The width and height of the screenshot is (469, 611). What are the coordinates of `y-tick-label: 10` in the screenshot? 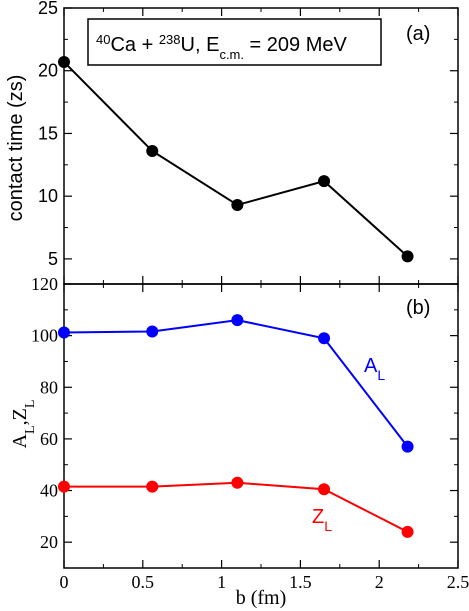 It's located at (48, 196).